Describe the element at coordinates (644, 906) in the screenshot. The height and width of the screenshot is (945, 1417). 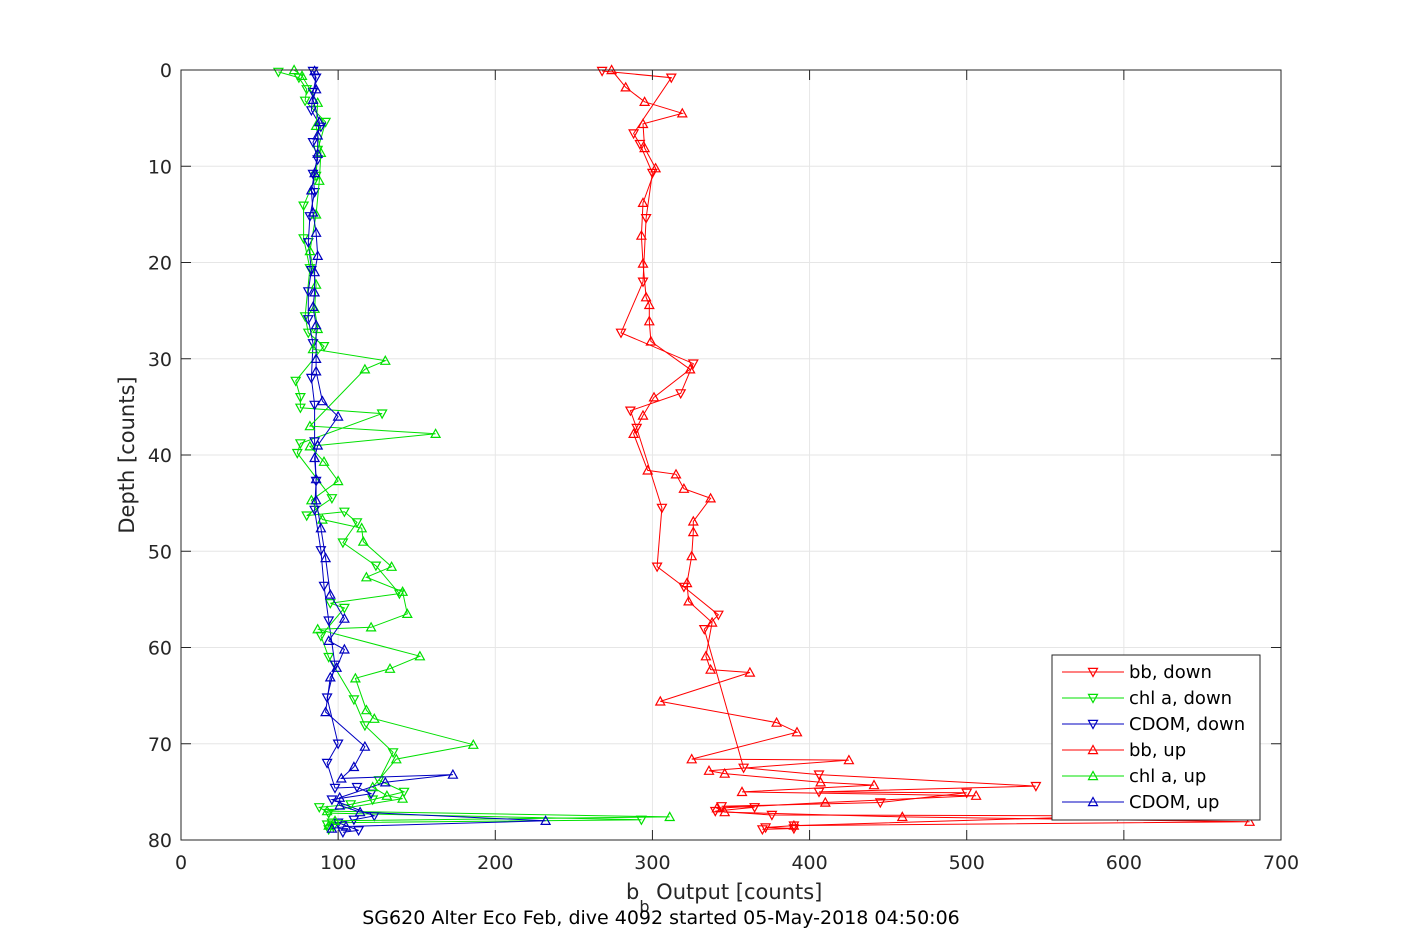
I see `x-axis-label-subscript: b` at that location.